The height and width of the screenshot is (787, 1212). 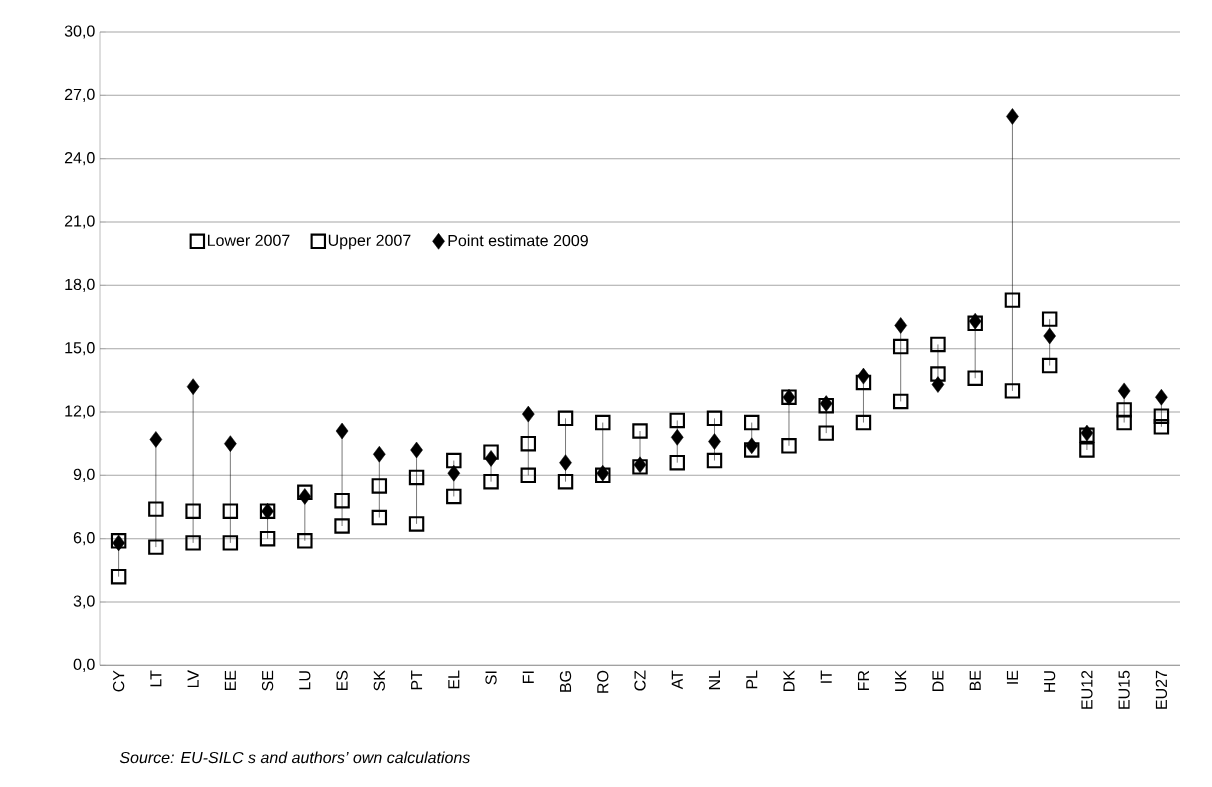 What do you see at coordinates (789, 681) in the screenshot?
I see `x-tick-label: DK` at bounding box center [789, 681].